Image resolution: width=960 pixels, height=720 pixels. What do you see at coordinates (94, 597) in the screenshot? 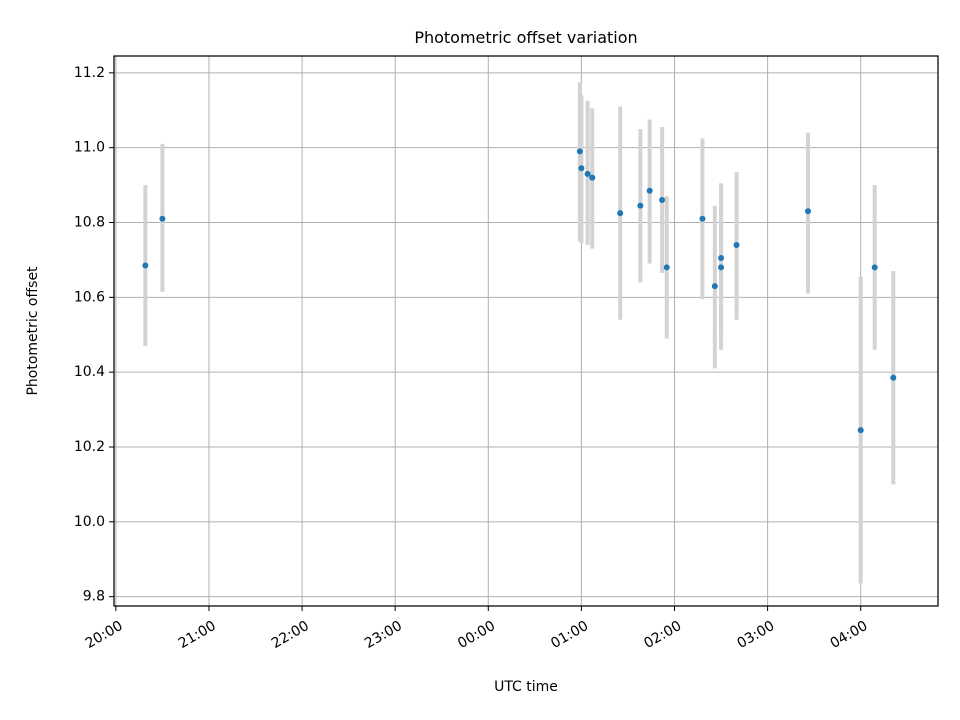
I see `y-tick-label: 9.8` at bounding box center [94, 597].